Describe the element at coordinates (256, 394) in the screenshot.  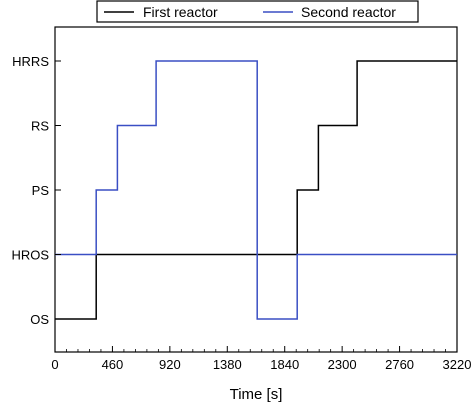
I see `x-axis-label: Time [s]` at that location.